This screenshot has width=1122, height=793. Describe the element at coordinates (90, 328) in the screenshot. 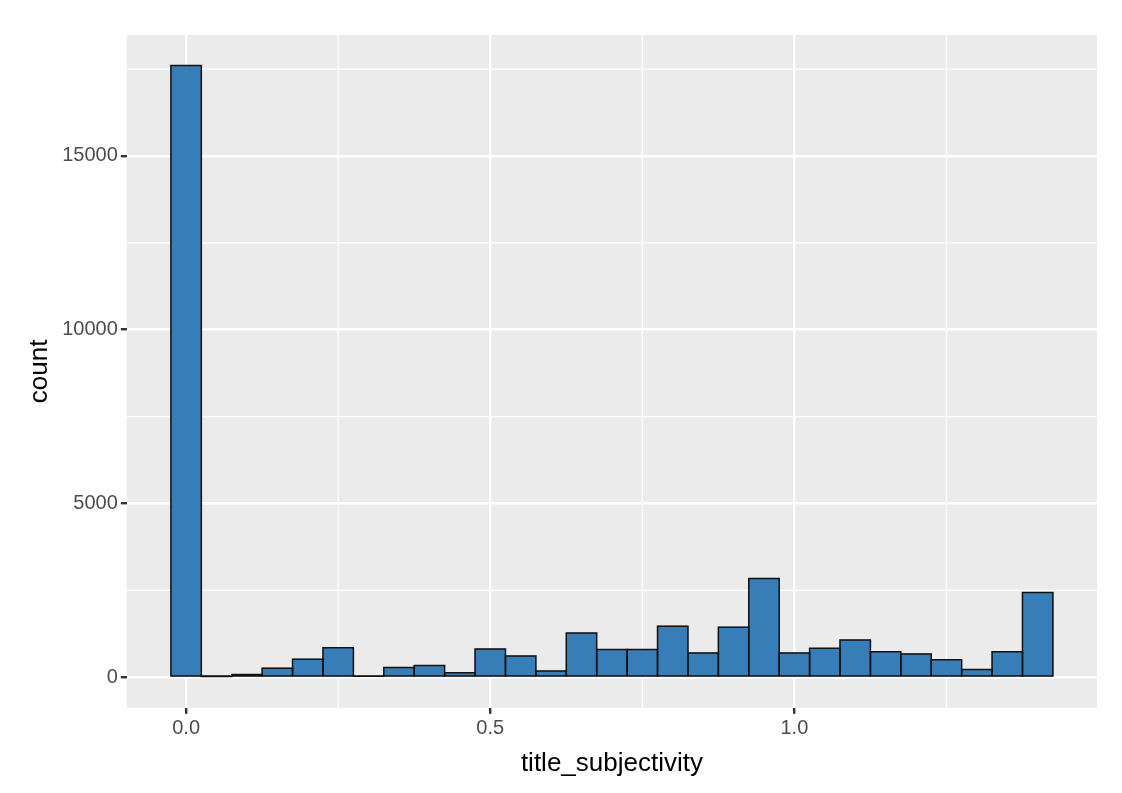

I see `y-tick-label: 10000` at that location.